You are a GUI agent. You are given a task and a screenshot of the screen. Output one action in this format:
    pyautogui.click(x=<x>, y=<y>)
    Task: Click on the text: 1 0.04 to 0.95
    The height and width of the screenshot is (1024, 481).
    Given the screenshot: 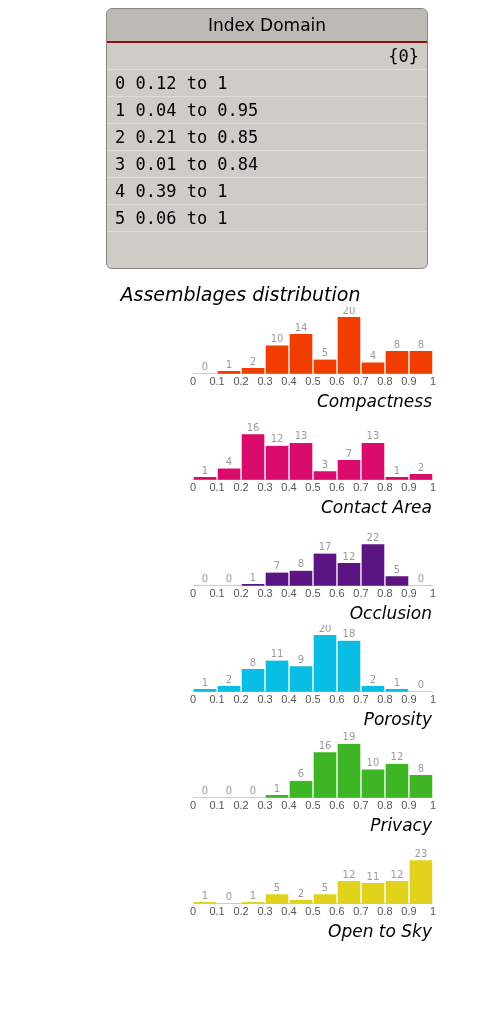 What is the action you would take?
    pyautogui.click(x=267, y=110)
    